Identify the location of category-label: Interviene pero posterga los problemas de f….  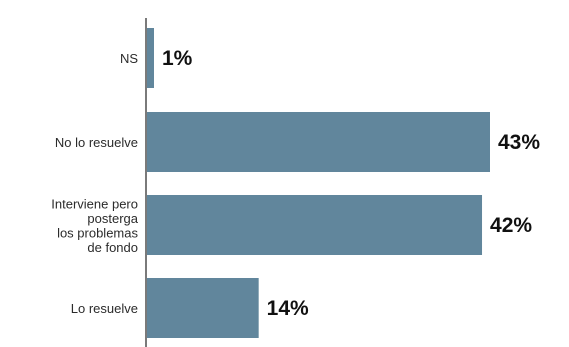
(95, 225).